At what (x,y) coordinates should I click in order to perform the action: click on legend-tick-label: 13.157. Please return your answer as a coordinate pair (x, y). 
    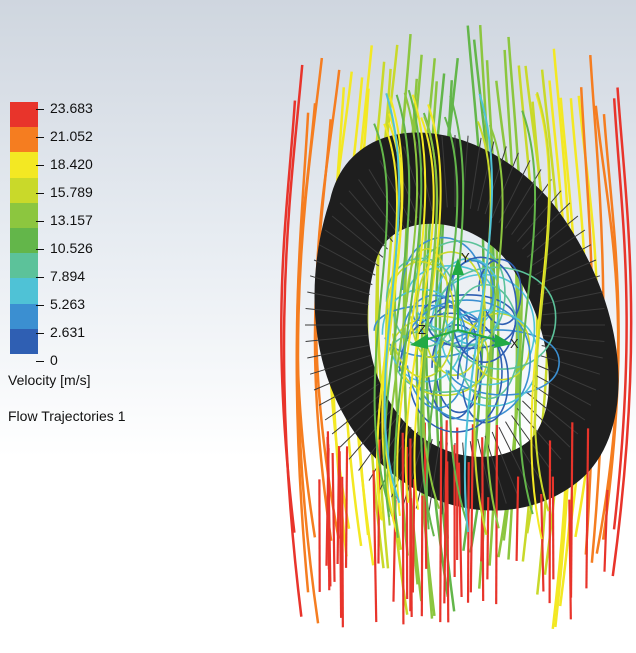
    Looking at the image, I should click on (64, 220).